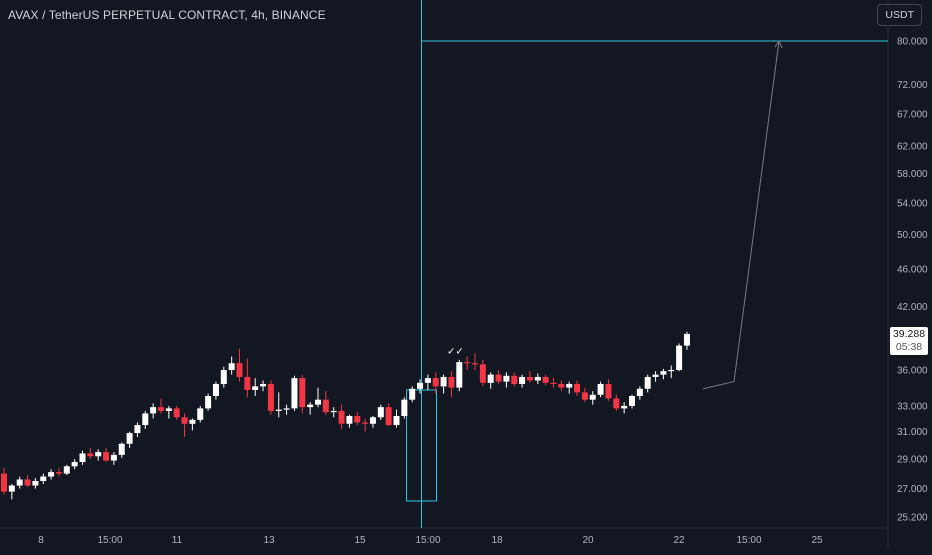  What do you see at coordinates (912, 85) in the screenshot?
I see `y-tick-label: 72.000` at bounding box center [912, 85].